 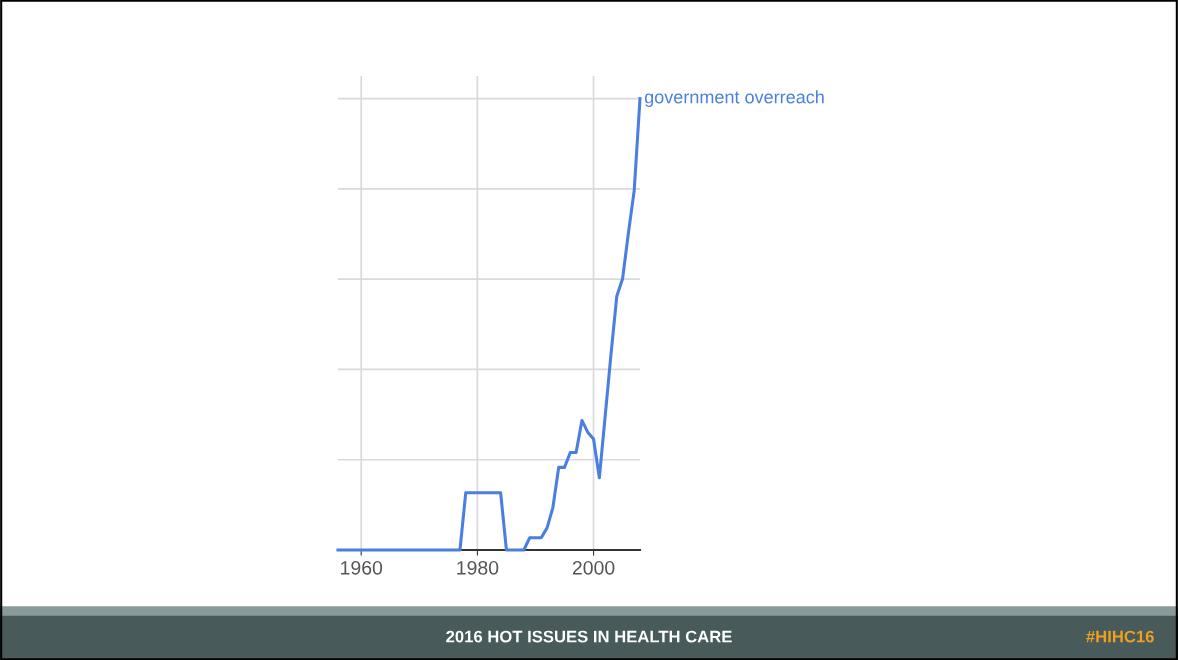 What do you see at coordinates (593, 567) in the screenshot?
I see `x-tick-label: 2000` at bounding box center [593, 567].